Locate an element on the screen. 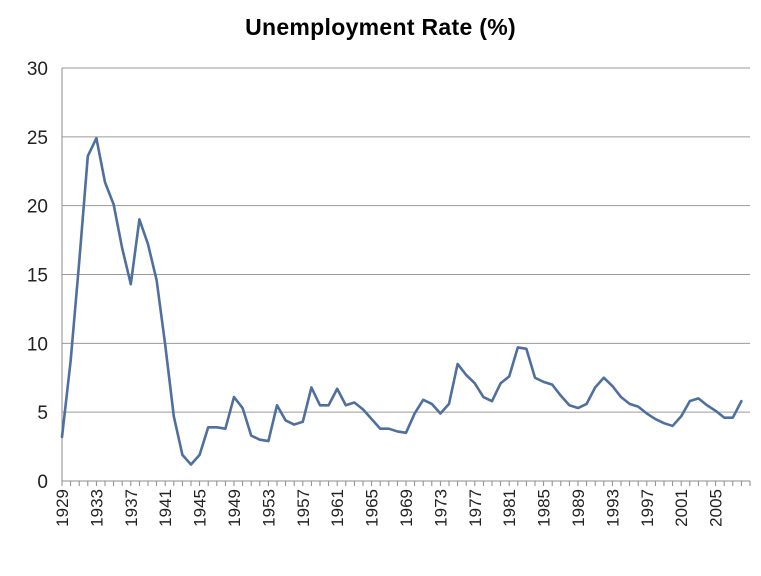  x-tick-label: 1937 is located at coordinates (131, 508).